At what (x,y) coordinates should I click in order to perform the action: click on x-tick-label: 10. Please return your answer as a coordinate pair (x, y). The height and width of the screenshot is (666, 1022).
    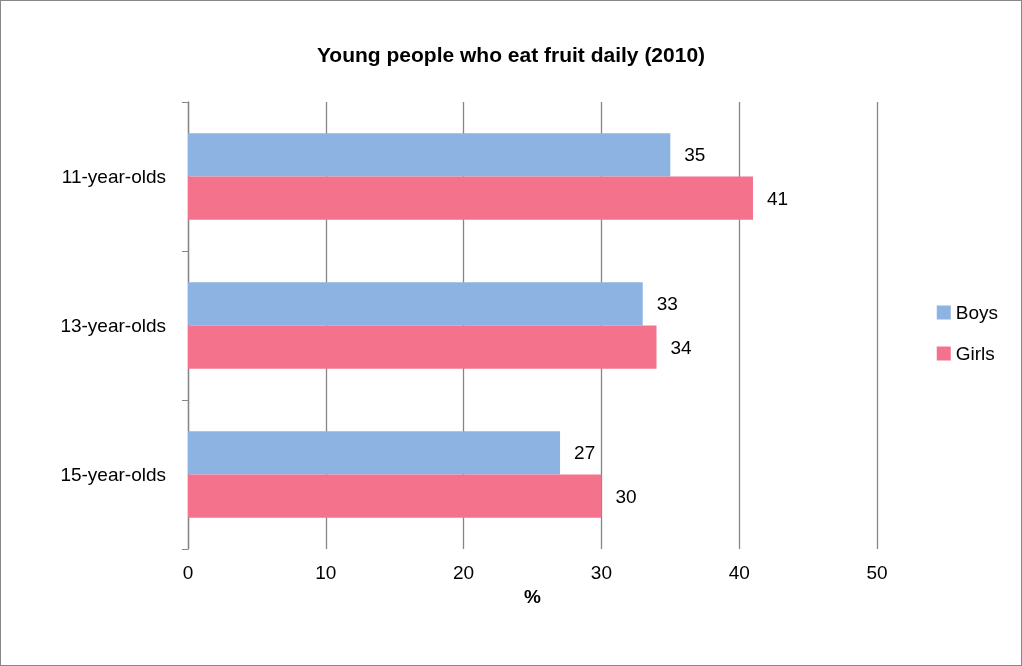
    Looking at the image, I should click on (326, 572).